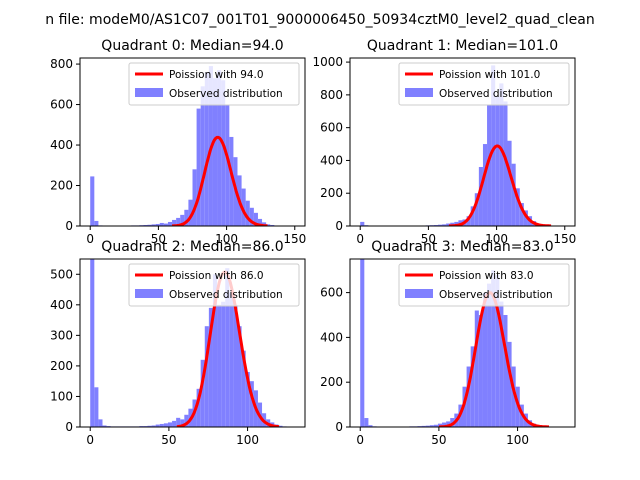 The height and width of the screenshot is (480, 640). What do you see at coordinates (360, 440) in the screenshot?
I see `x-tick-label: 0` at bounding box center [360, 440].